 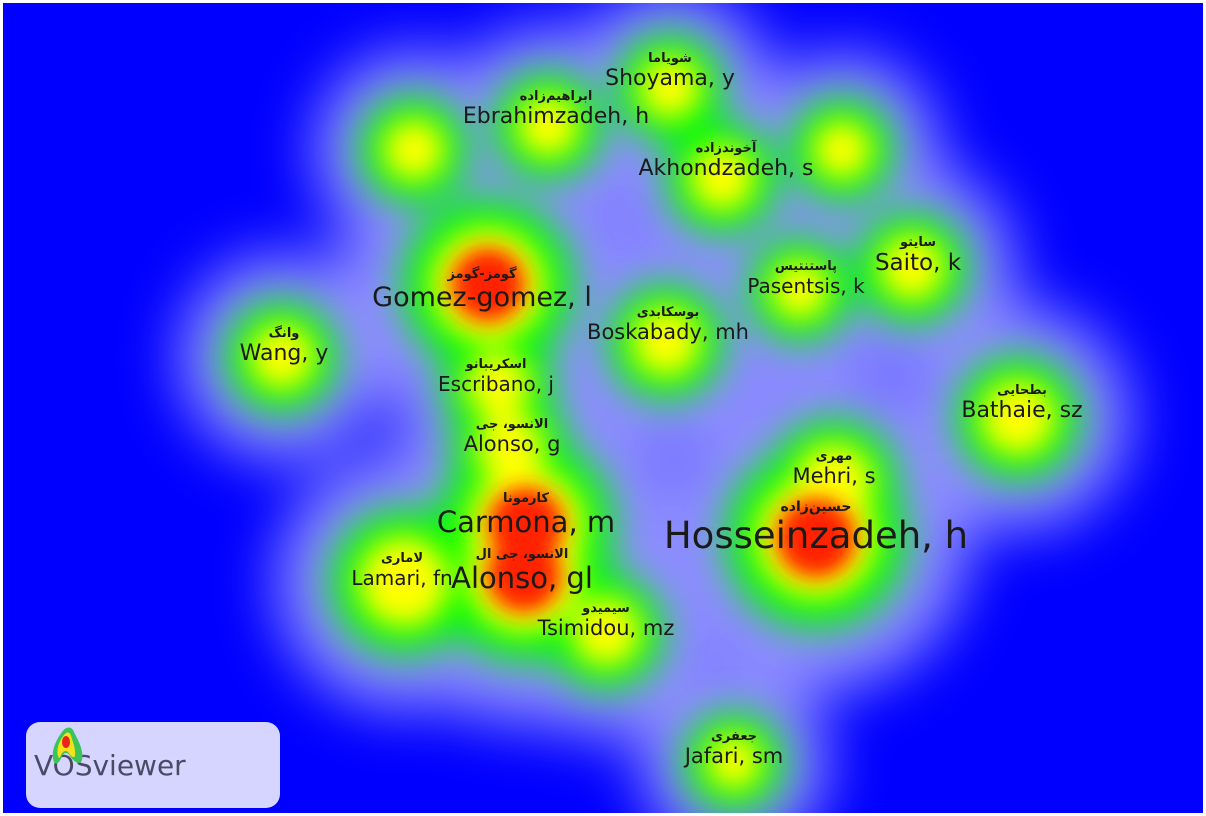 I want to click on node-label-fa: وانگ, so click(x=284, y=333).